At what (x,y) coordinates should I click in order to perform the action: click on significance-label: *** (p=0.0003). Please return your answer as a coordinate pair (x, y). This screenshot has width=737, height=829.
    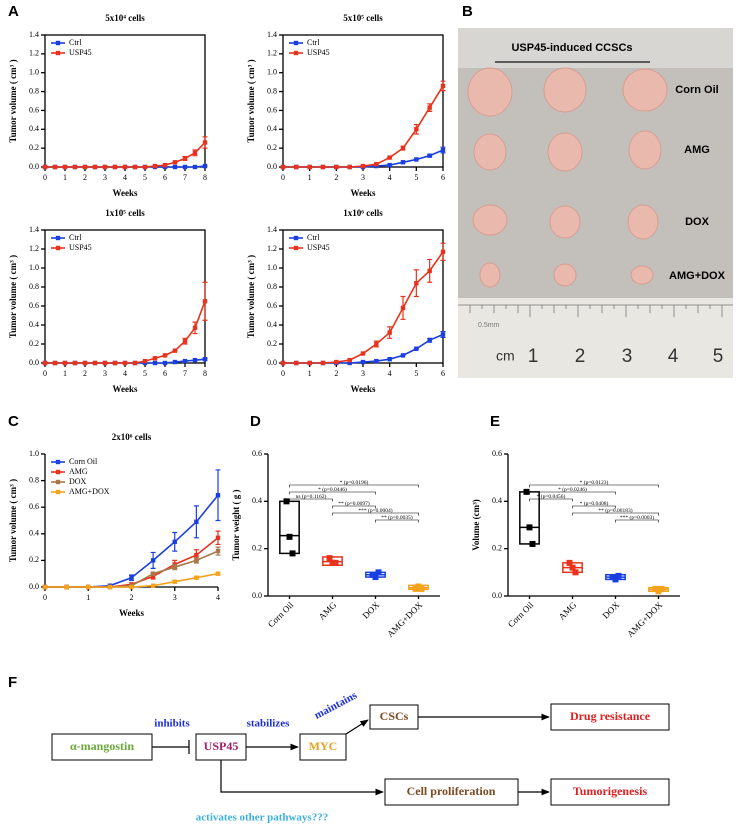
    Looking at the image, I should click on (637, 517).